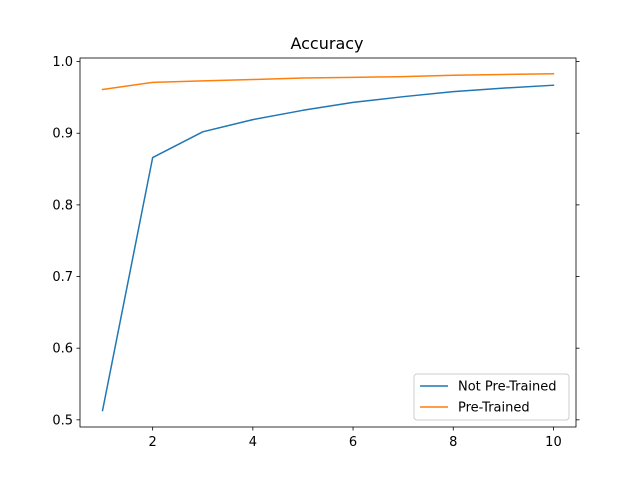  I want to click on legend: Not Pre-Trained Pre-Trained, so click(491, 397).